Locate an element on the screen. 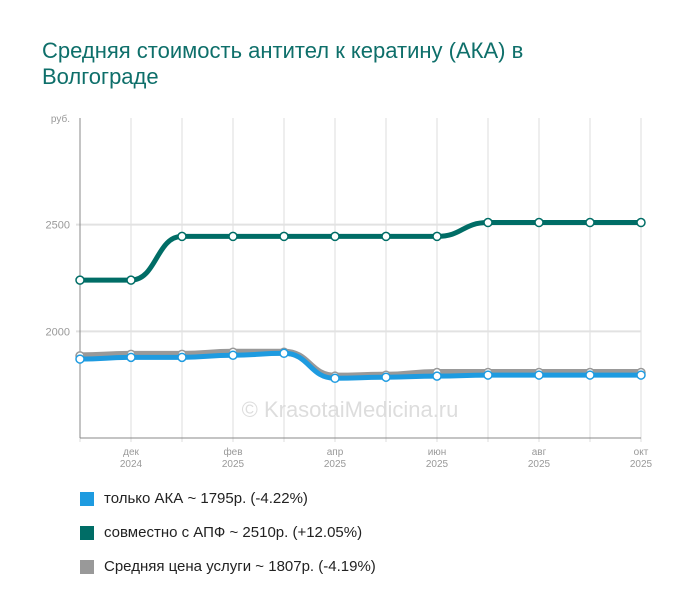 This screenshot has width=700, height=616. legend-item-apf: совместно с АПФ ~ 2510р. (+12.05%) is located at coordinates (221, 532).